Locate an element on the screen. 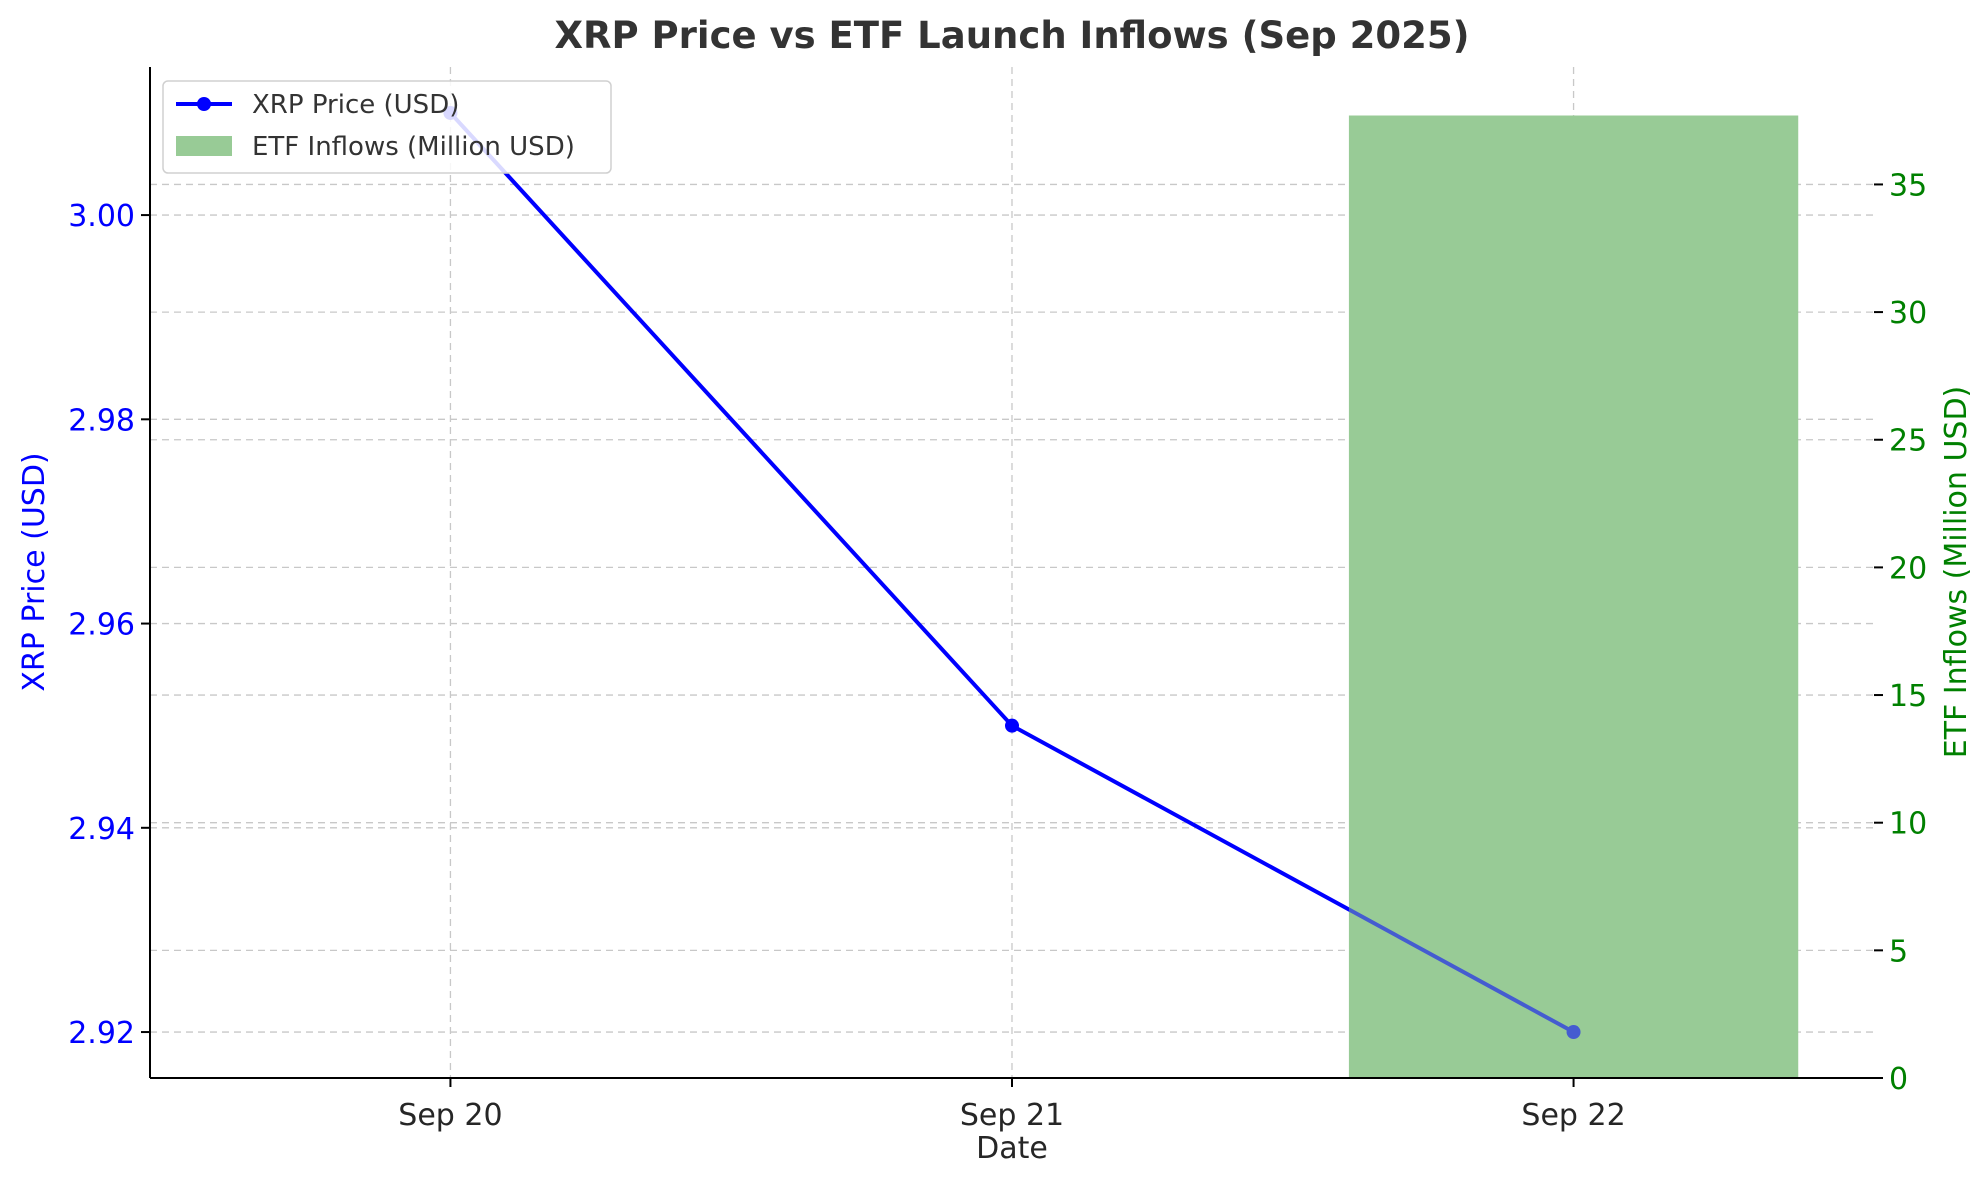 This screenshot has width=1980, height=1180. legend-label-inflows: ETF Inflows (Million USD) is located at coordinates (413, 147).